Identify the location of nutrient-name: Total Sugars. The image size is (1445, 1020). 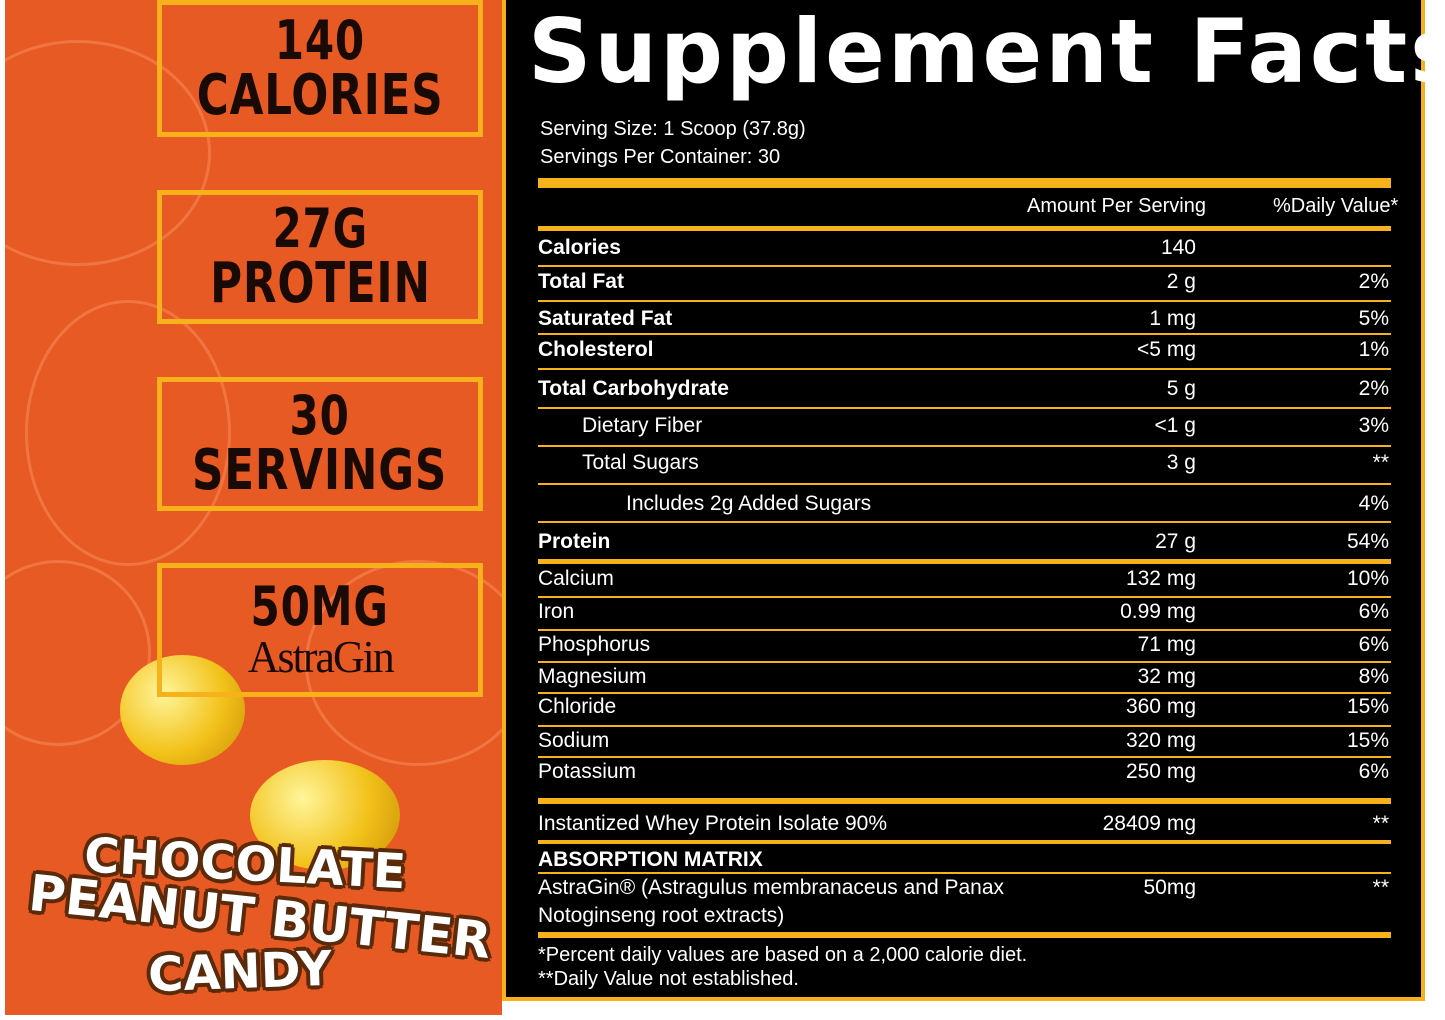
(640, 462).